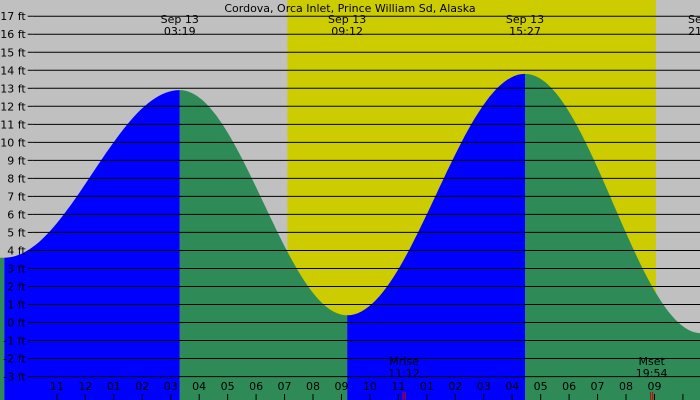  I want to click on tide-event-time: 21, so click(694, 31).